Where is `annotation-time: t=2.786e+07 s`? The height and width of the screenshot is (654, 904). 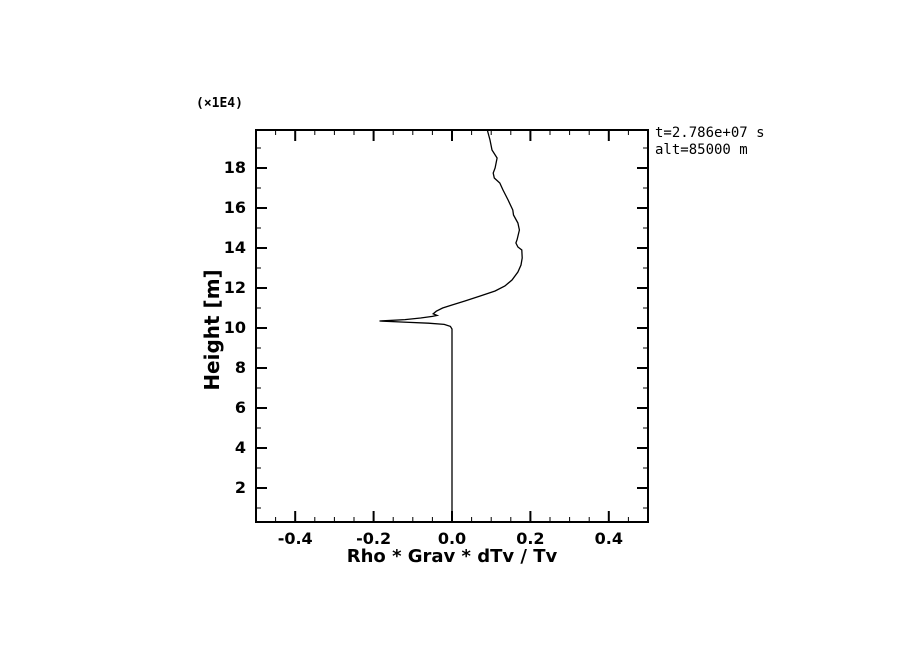
annotation-time: t=2.786e+07 s is located at coordinates (710, 133).